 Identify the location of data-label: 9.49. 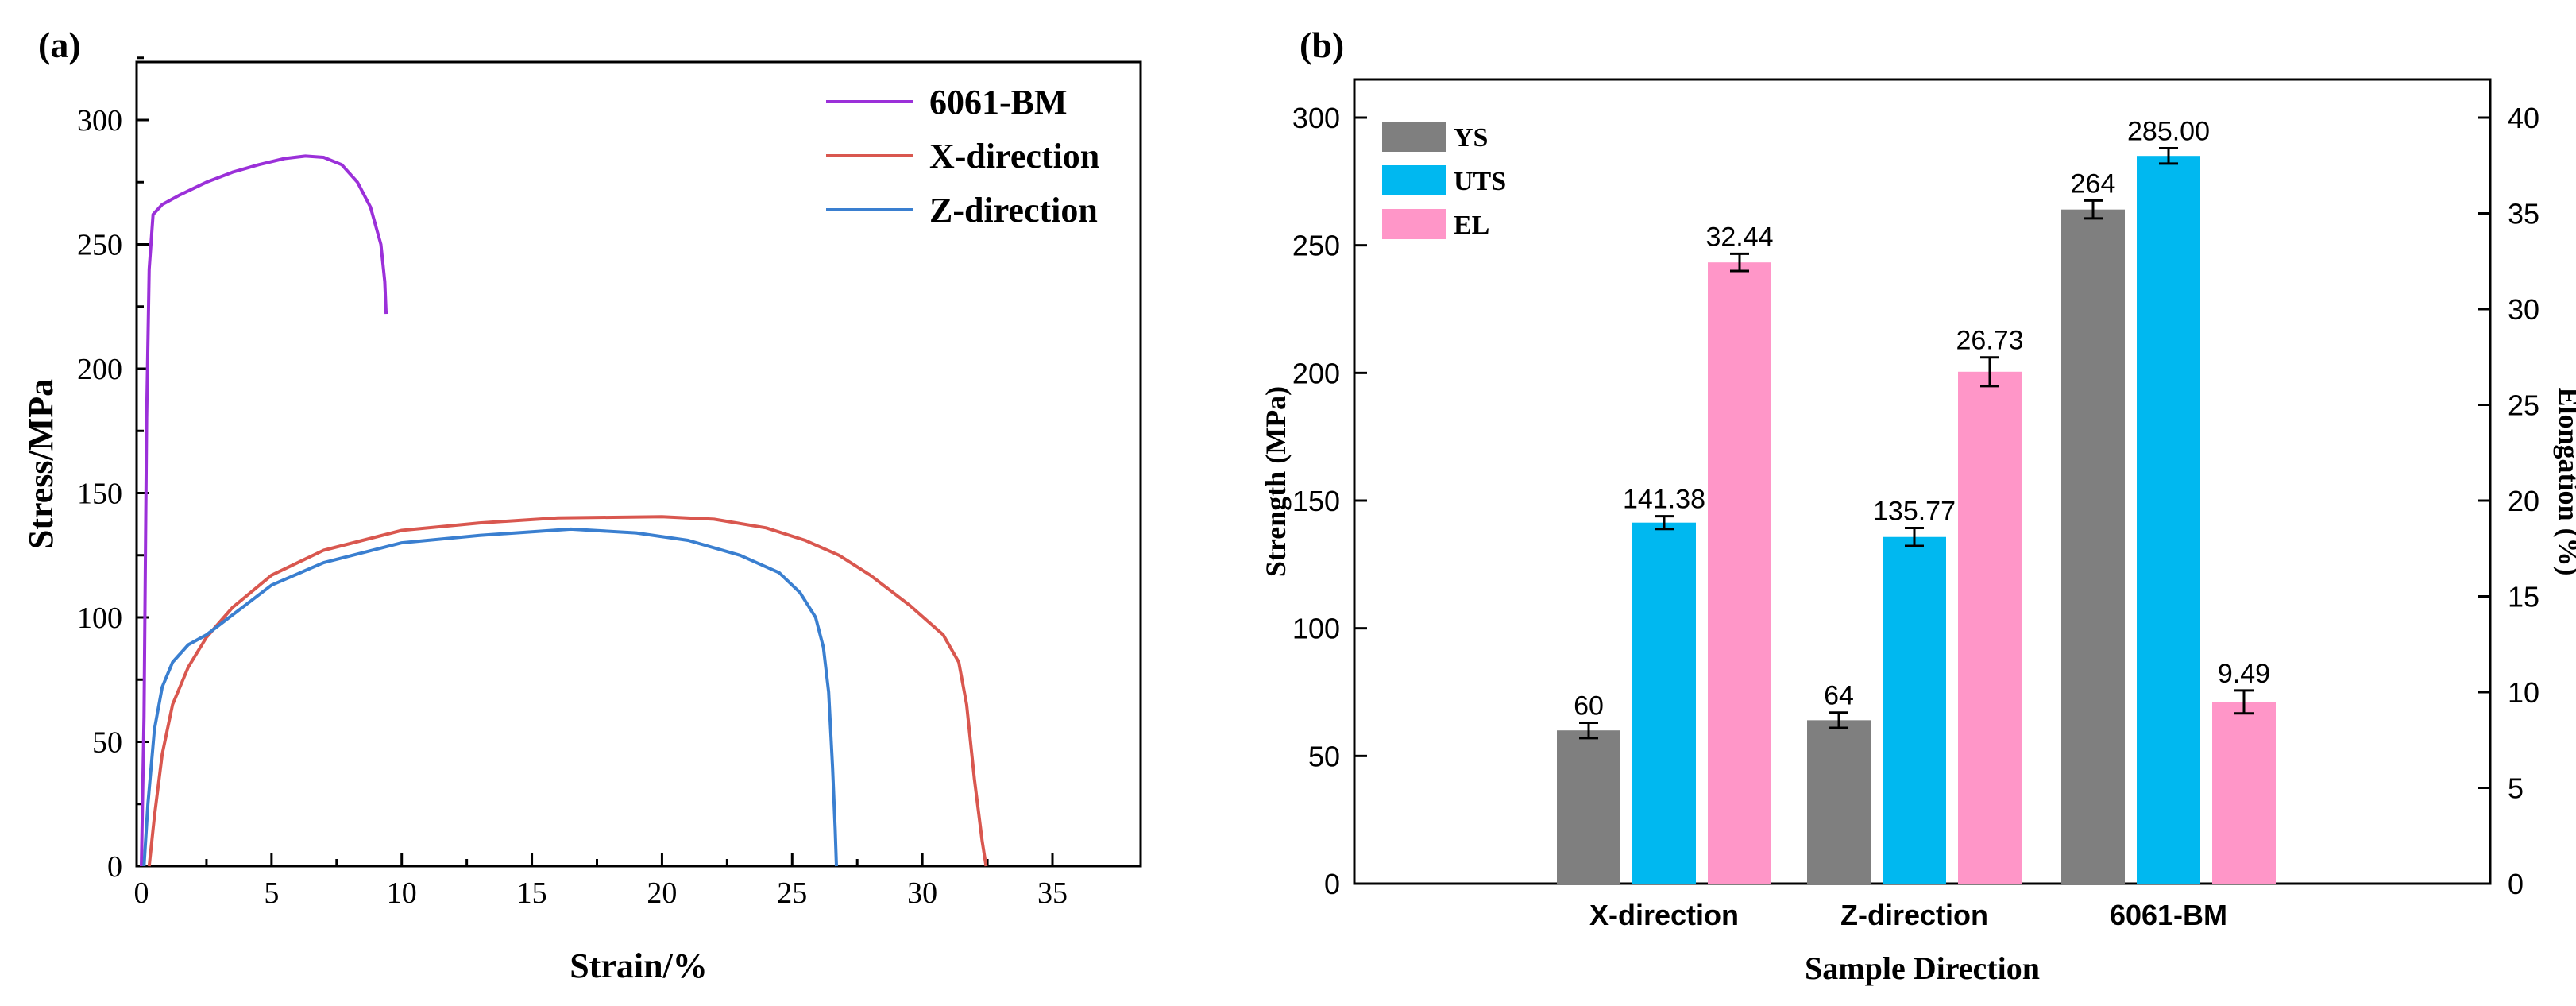
(2244, 674).